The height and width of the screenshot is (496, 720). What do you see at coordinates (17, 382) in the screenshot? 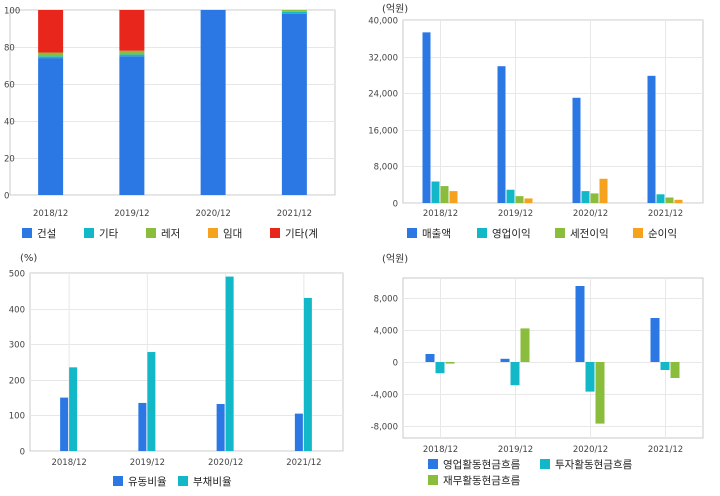
I see `y-tick-label: 200` at bounding box center [17, 382].